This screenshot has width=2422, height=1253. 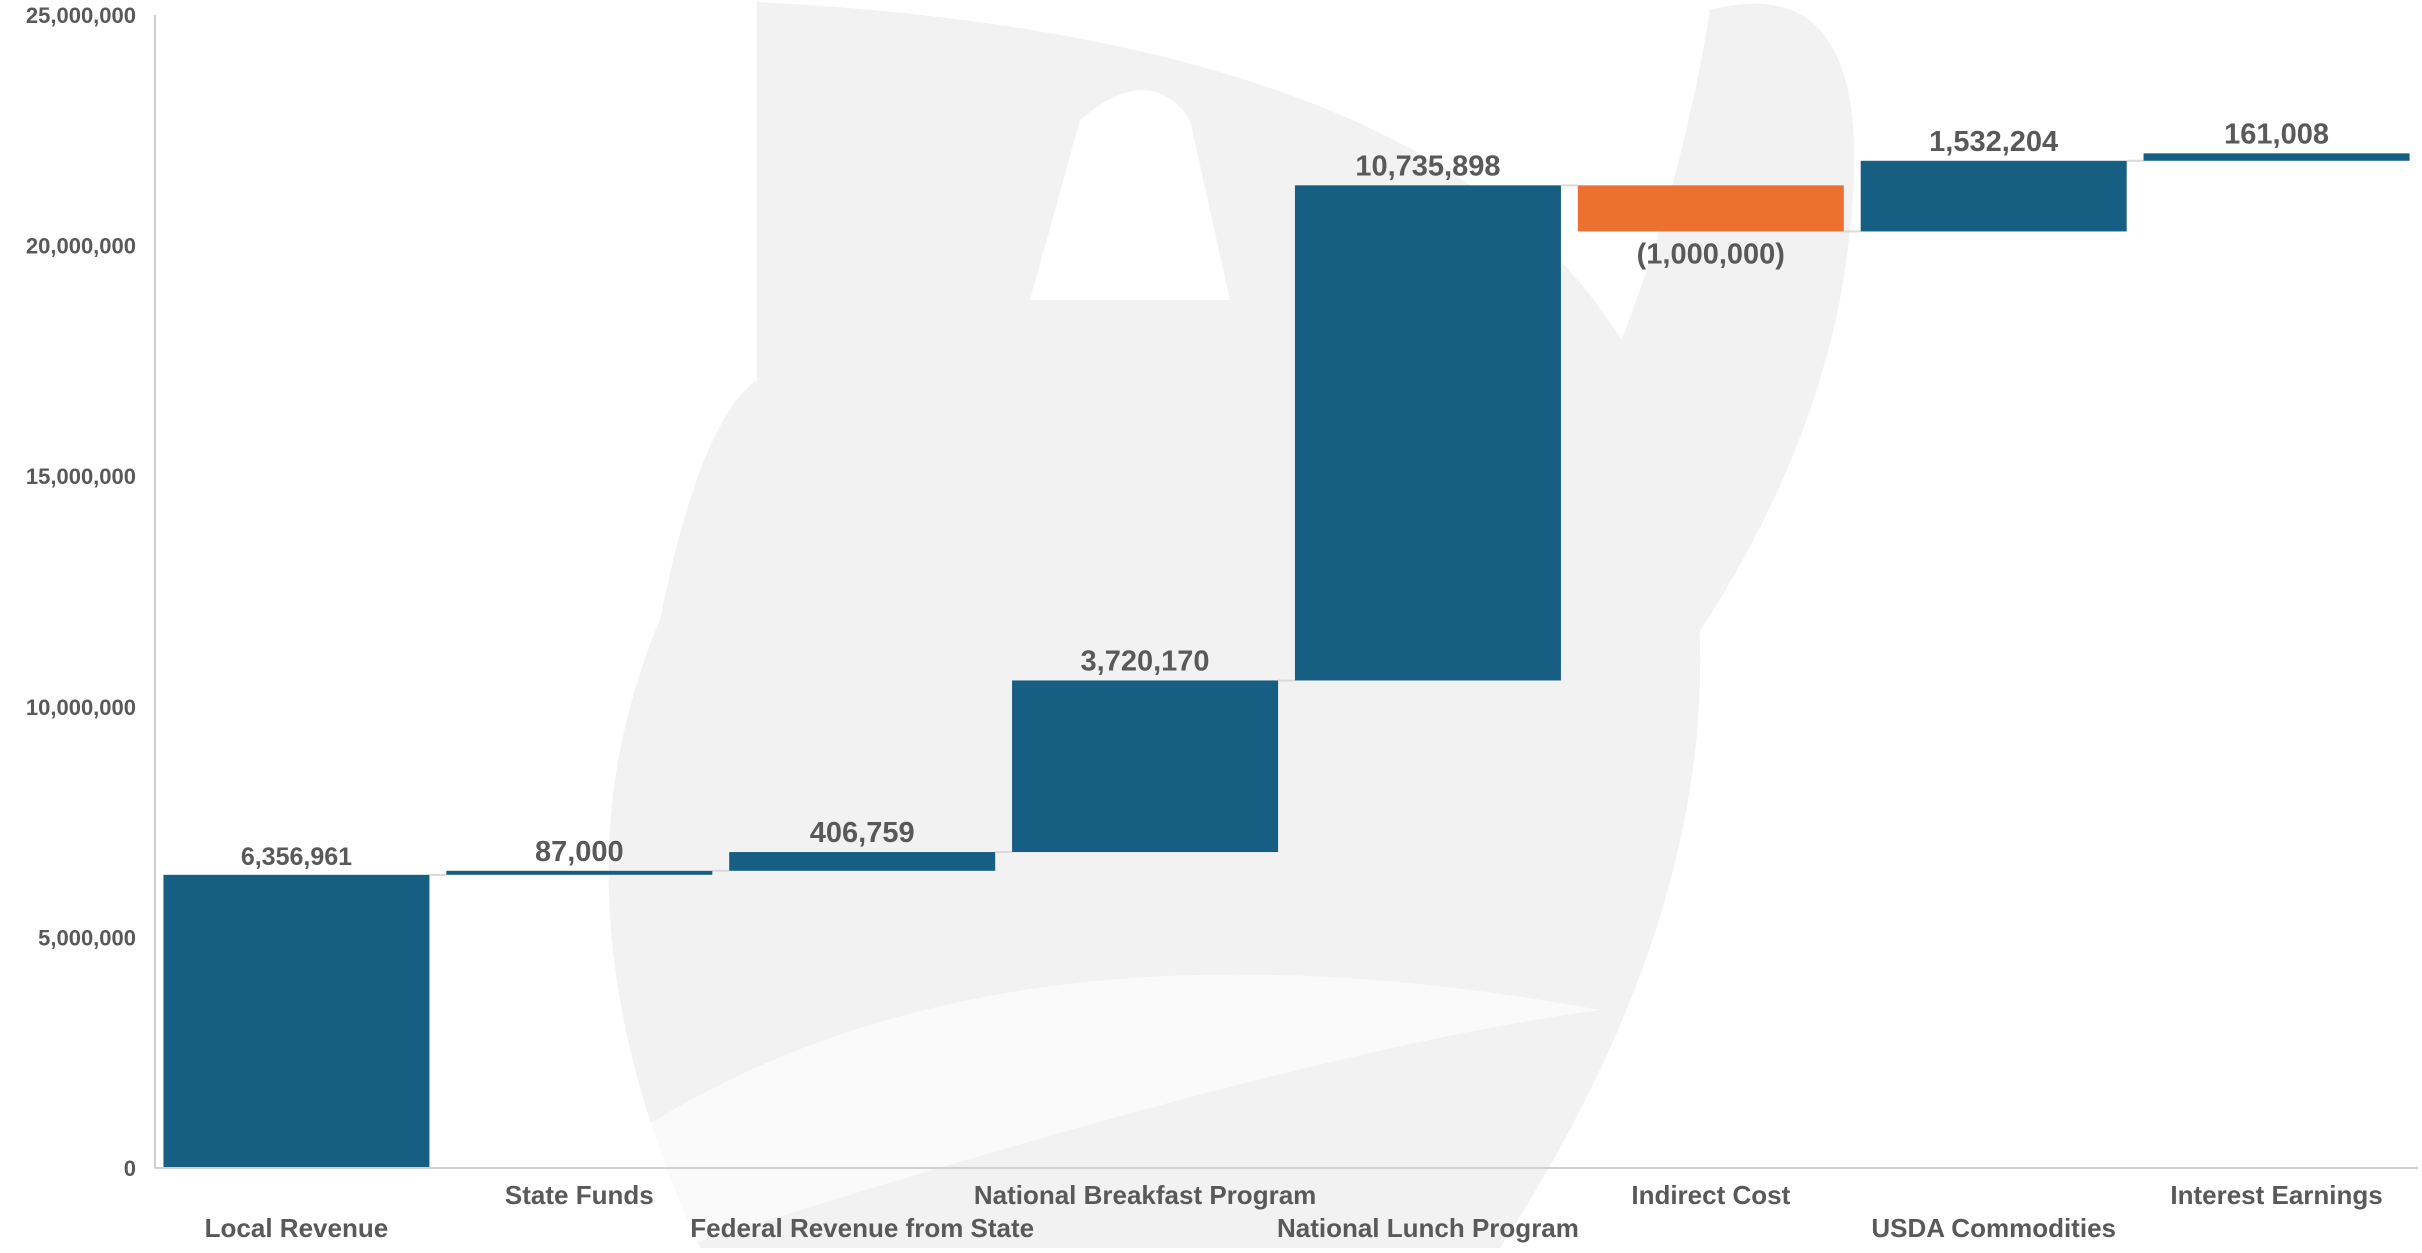 What do you see at coordinates (862, 861) in the screenshot?
I see `bar-federal-revenue-from-state` at bounding box center [862, 861].